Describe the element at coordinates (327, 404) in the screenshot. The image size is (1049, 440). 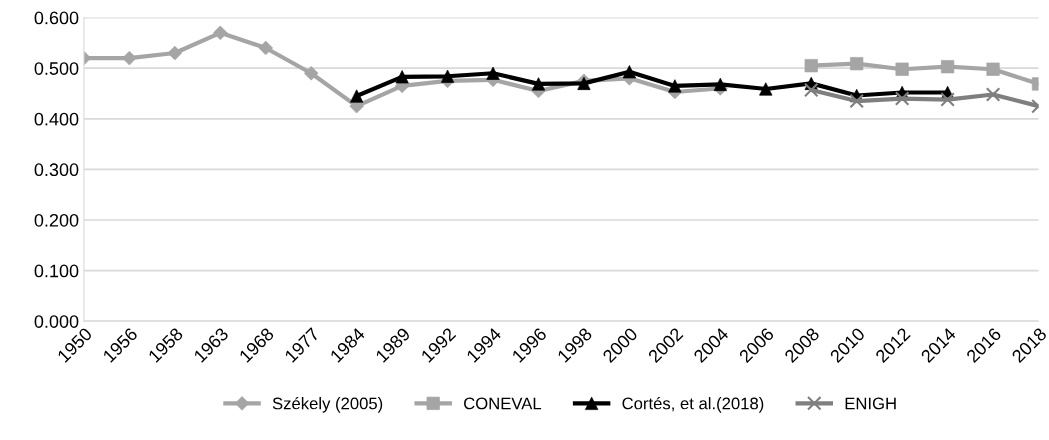
I see `legend-label: Székely (2005)` at that location.